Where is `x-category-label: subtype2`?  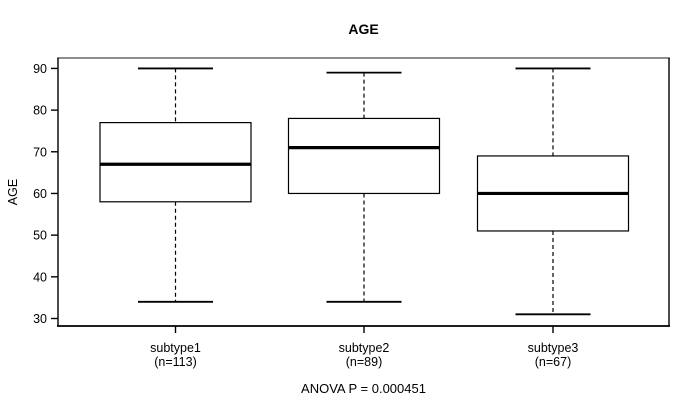 x-category-label: subtype2 is located at coordinates (364, 348).